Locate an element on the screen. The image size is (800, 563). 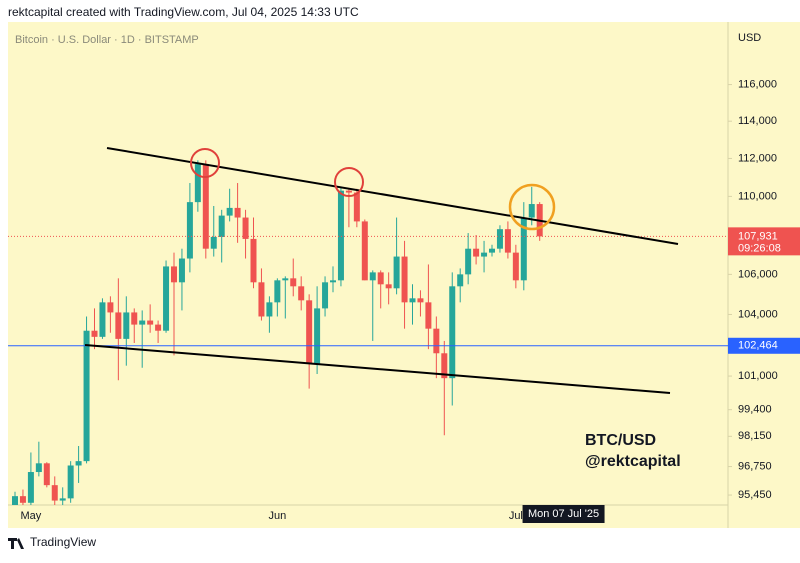
crosshair-bg is located at coordinates (563, 514).